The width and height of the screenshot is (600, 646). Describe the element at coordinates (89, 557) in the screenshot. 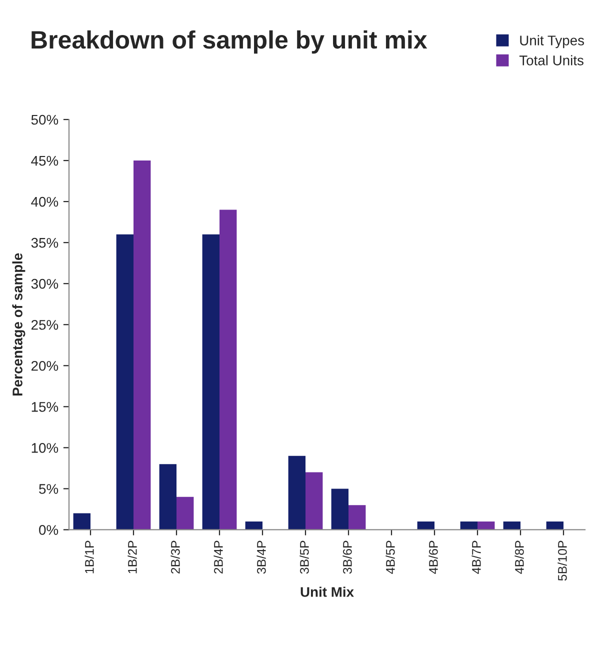

I see `x-tick-label: 1B/1P` at that location.